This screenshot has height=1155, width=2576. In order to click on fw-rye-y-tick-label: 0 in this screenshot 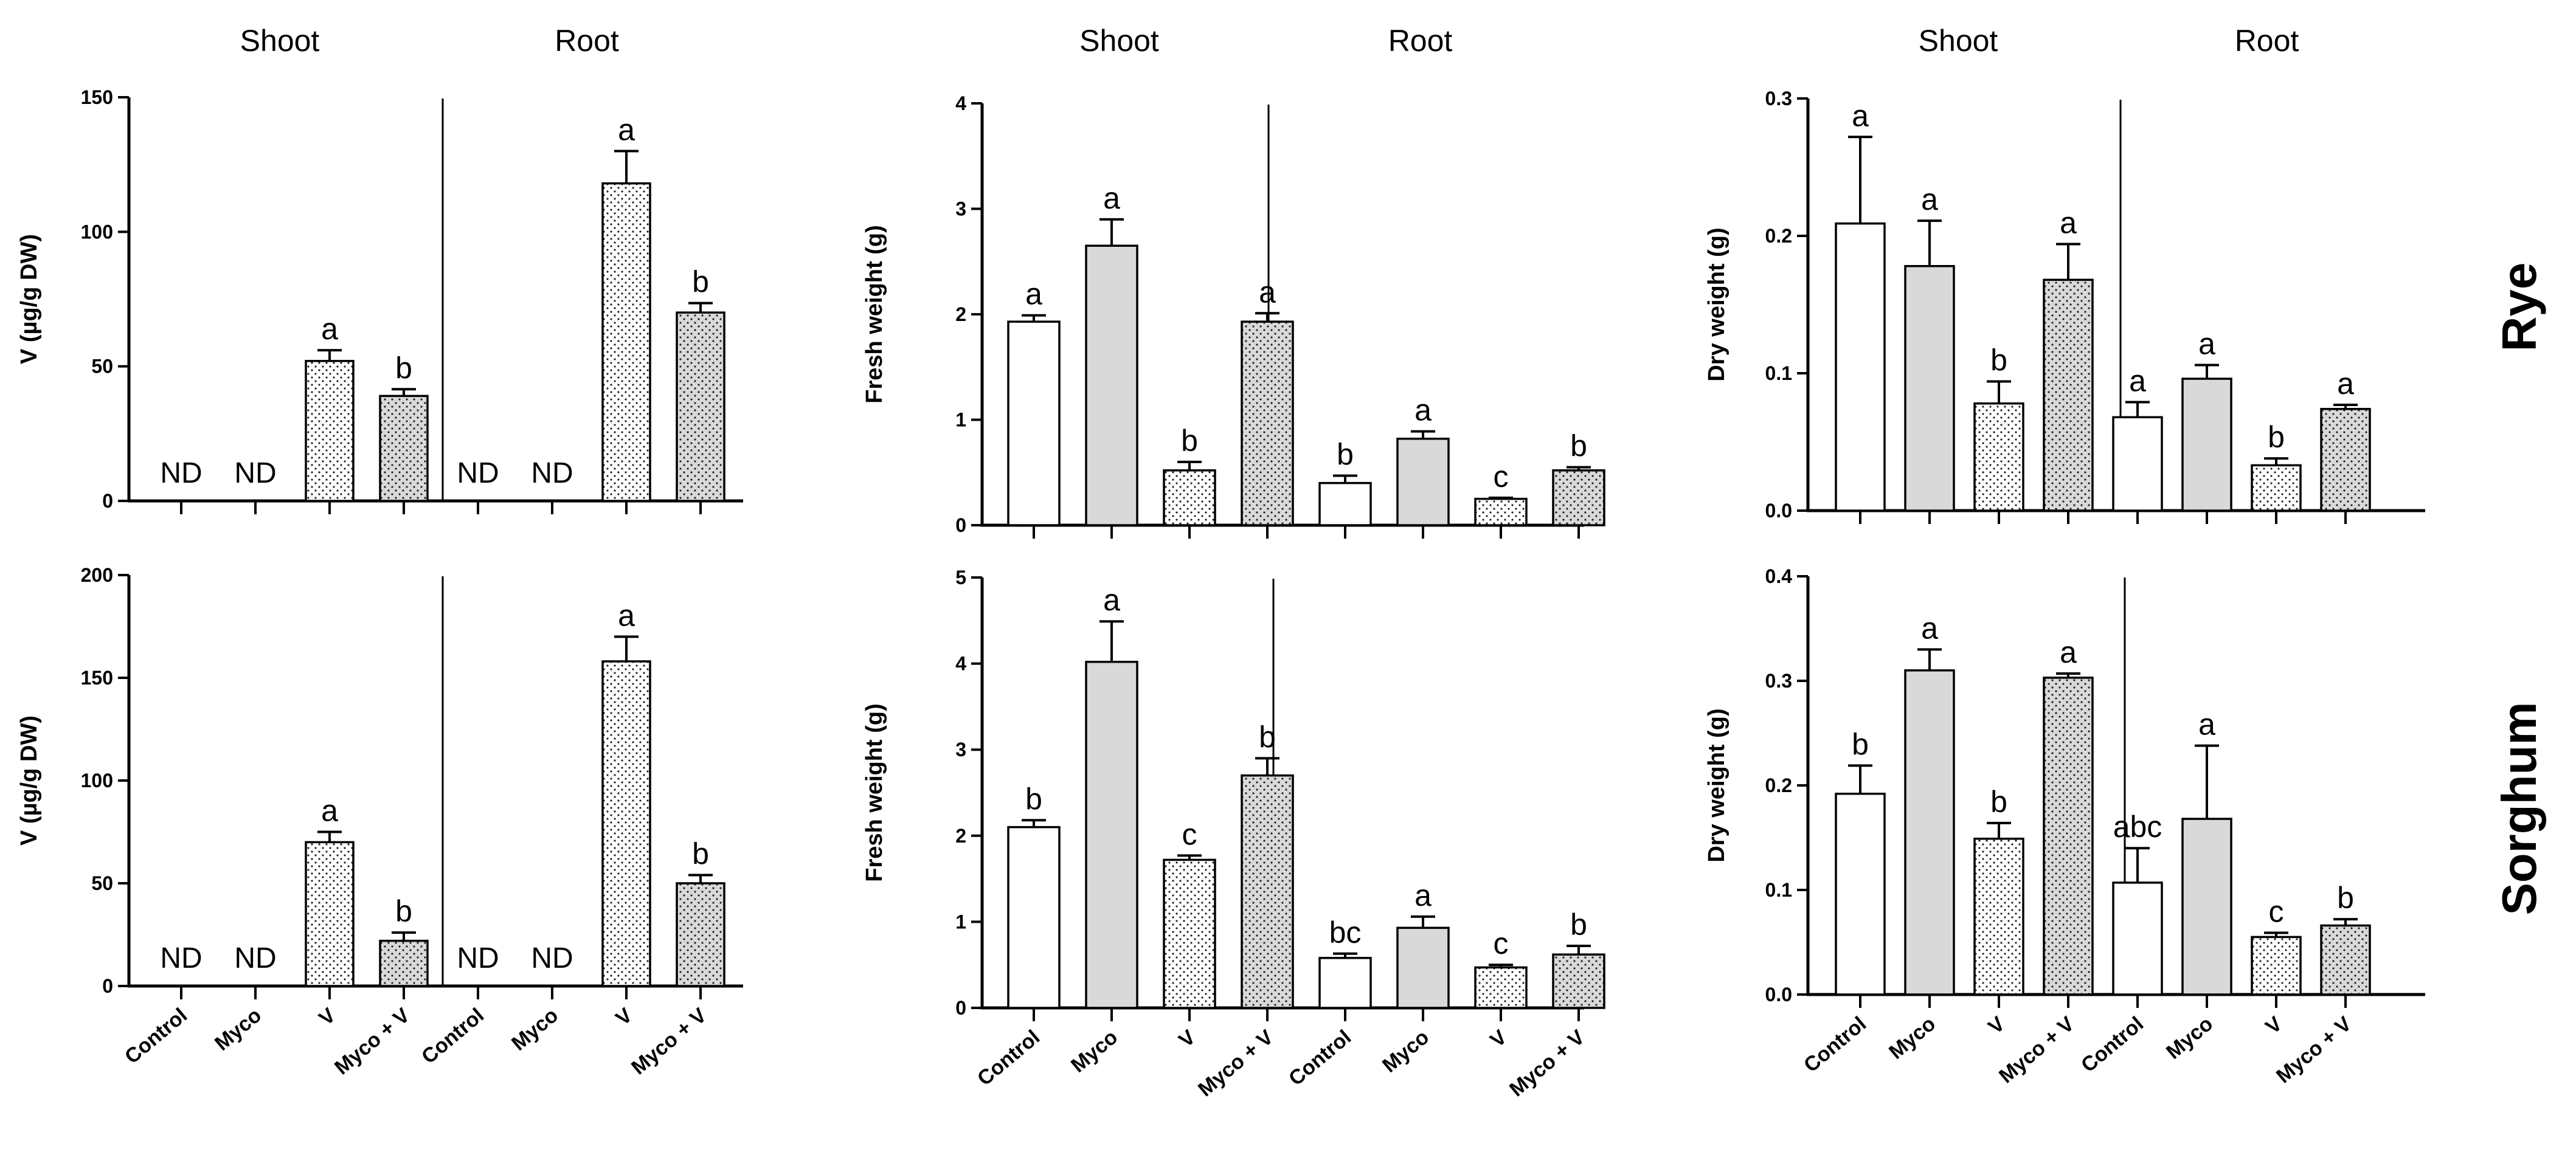, I will do `click(960, 525)`.